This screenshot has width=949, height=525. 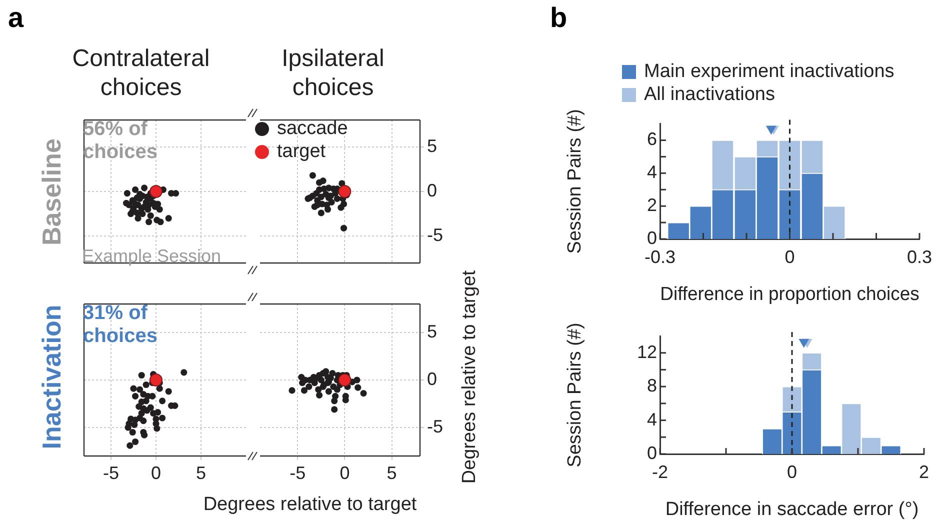 I want to click on legend-label: saccade, so click(x=312, y=129).